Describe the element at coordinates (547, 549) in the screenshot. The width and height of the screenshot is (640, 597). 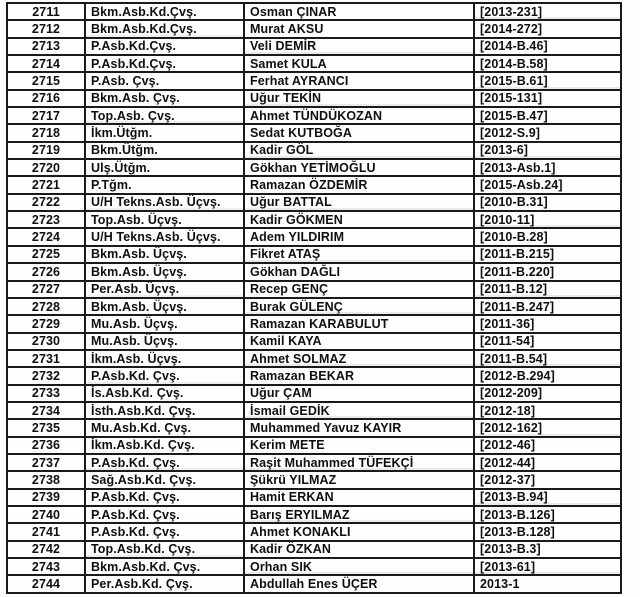
I see `code-cell: [2013-B.3]` at that location.